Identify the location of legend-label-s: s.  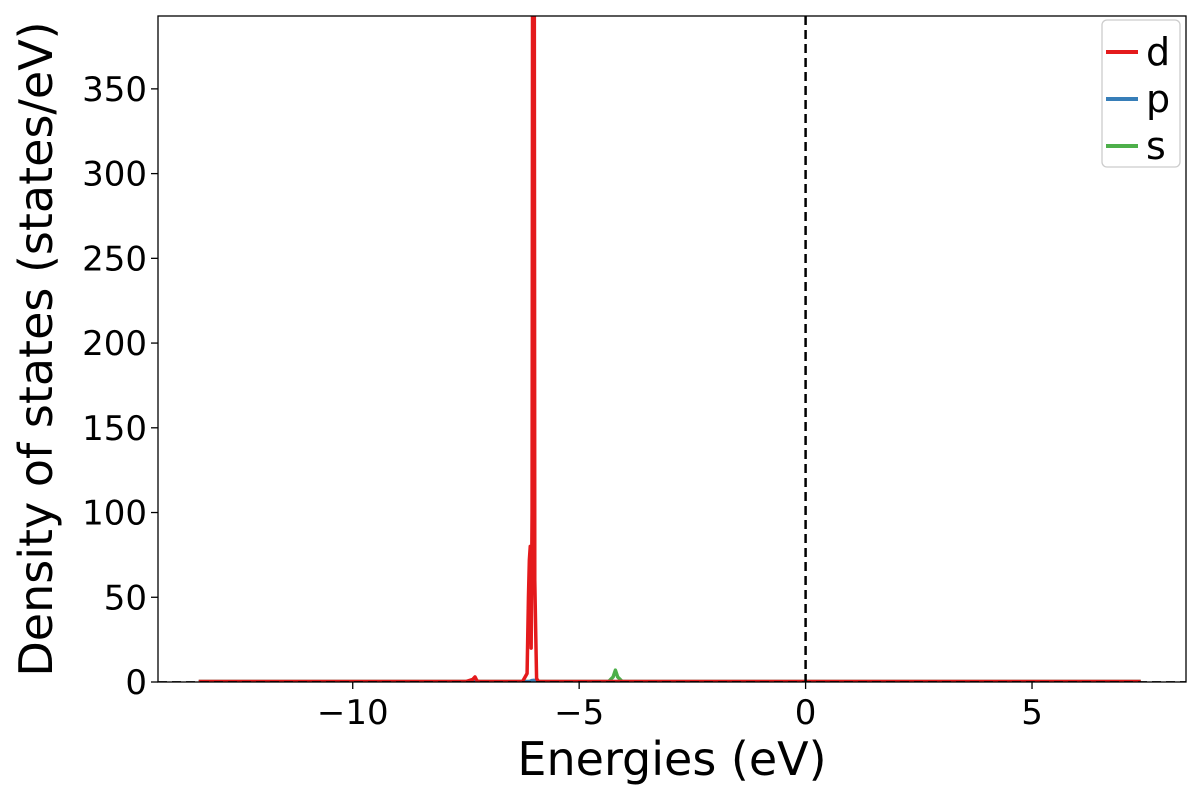
(1156, 146).